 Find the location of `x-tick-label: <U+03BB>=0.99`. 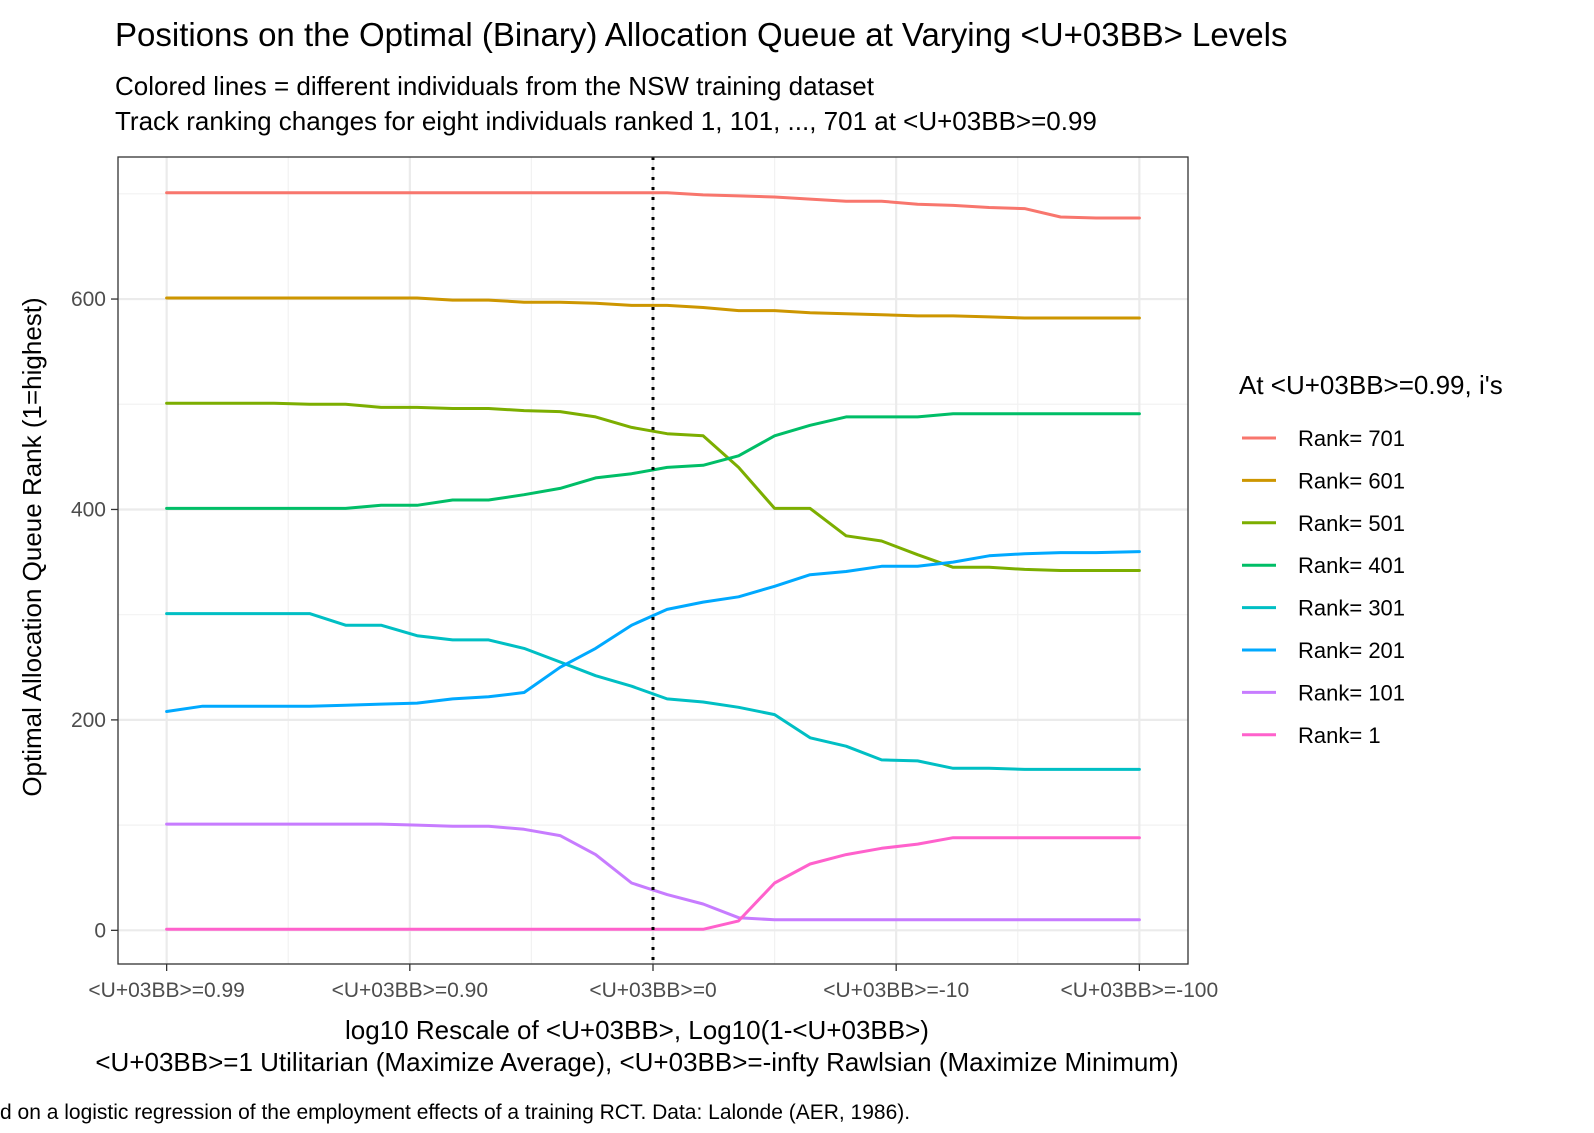

x-tick-label: <U+03BB>=0.99 is located at coordinates (166, 990).